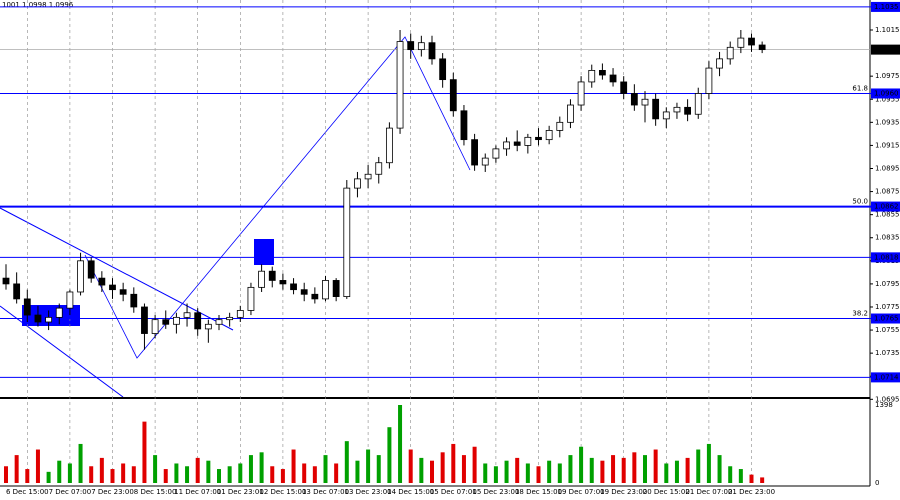 This screenshot has height=500, width=900. Describe the element at coordinates (887, 145) in the screenshot. I see `y-tick-label: 1.0915` at that location.